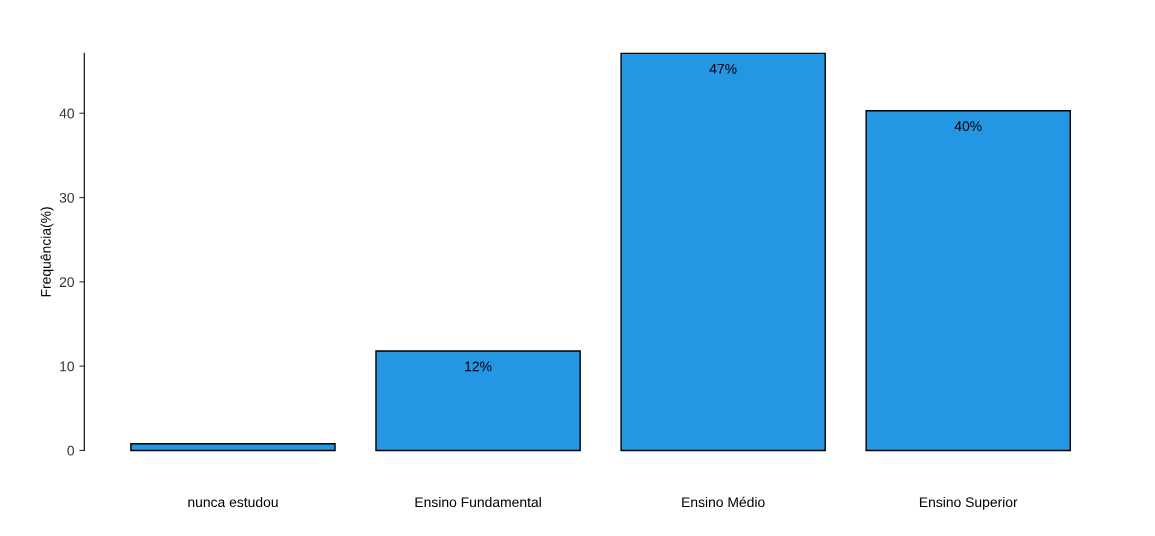  I want to click on y-tick-label: 30, so click(67, 197).